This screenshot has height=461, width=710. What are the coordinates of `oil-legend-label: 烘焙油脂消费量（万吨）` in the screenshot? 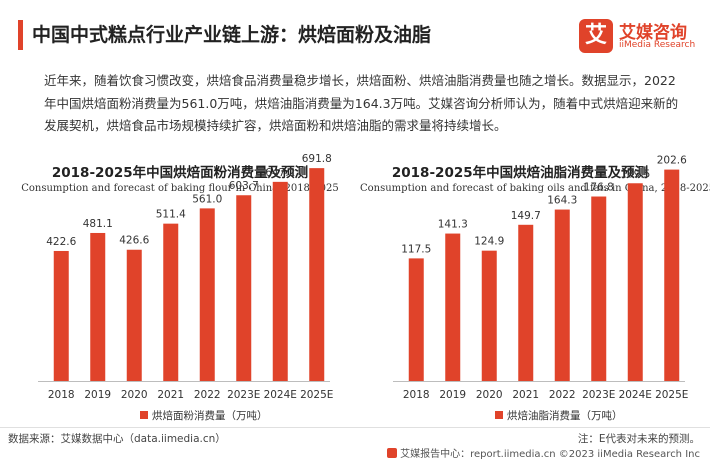 It's located at (565, 415).